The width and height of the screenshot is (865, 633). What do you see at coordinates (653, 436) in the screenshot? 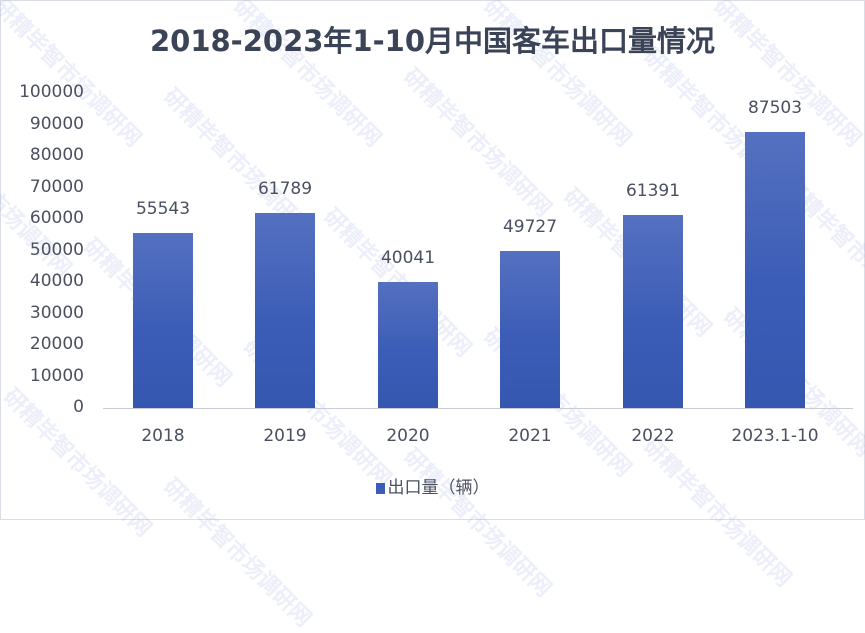
I see `x-tick-label: 2022` at bounding box center [653, 436].